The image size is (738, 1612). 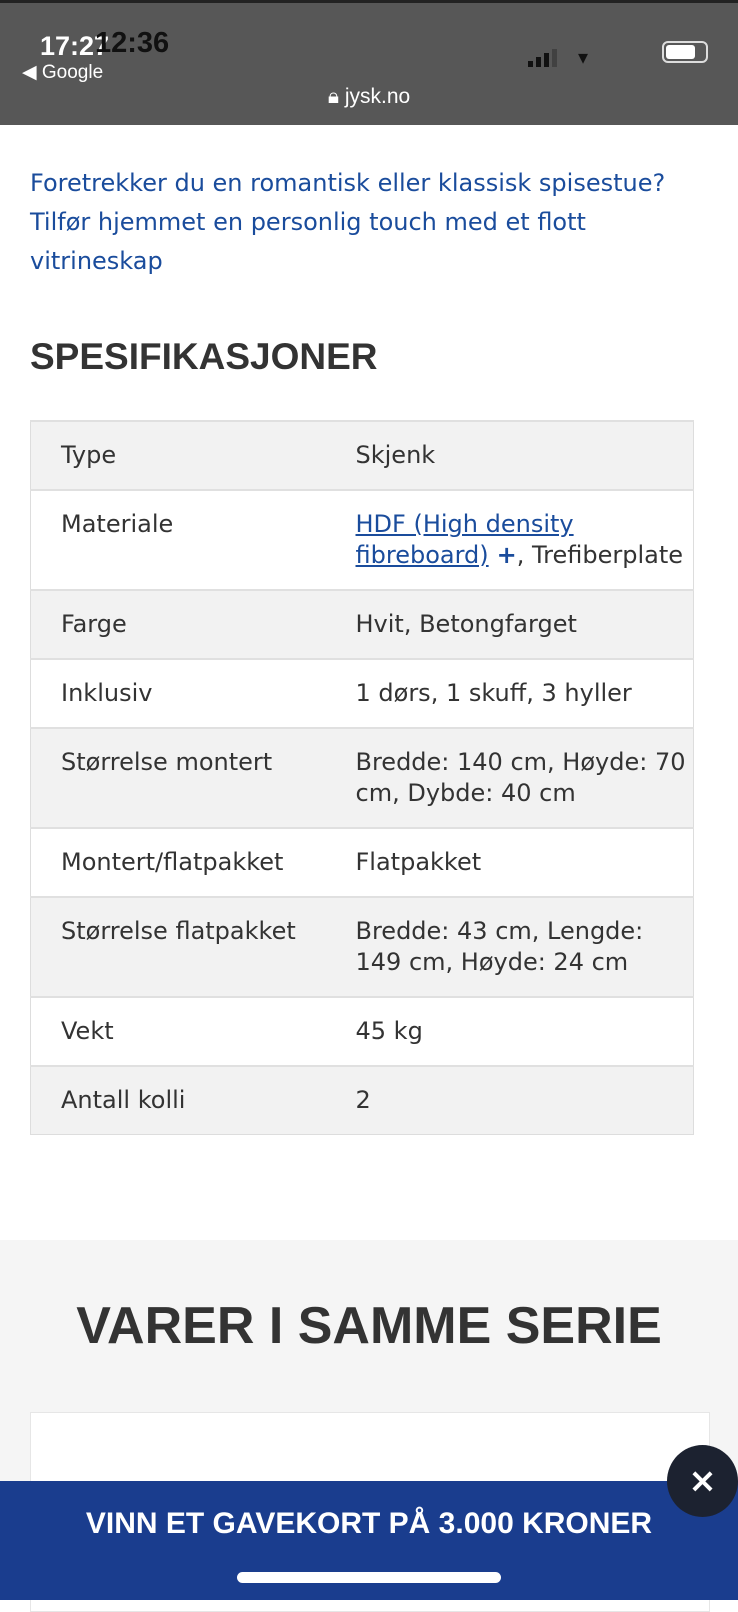 I want to click on table-row: Type Skjenk, so click(x=362, y=455).